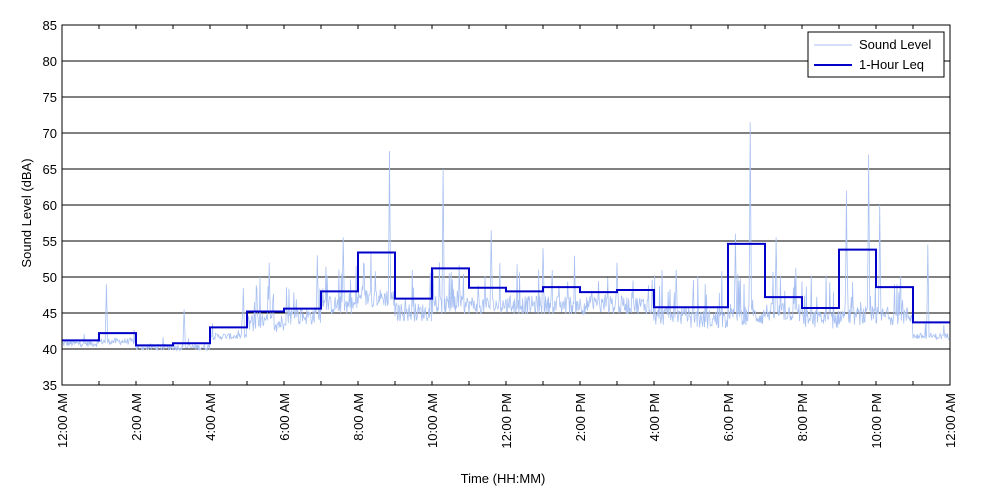 The image size is (1000, 500). I want to click on legend: Sound Level 1-Hour Leq, so click(876, 54).